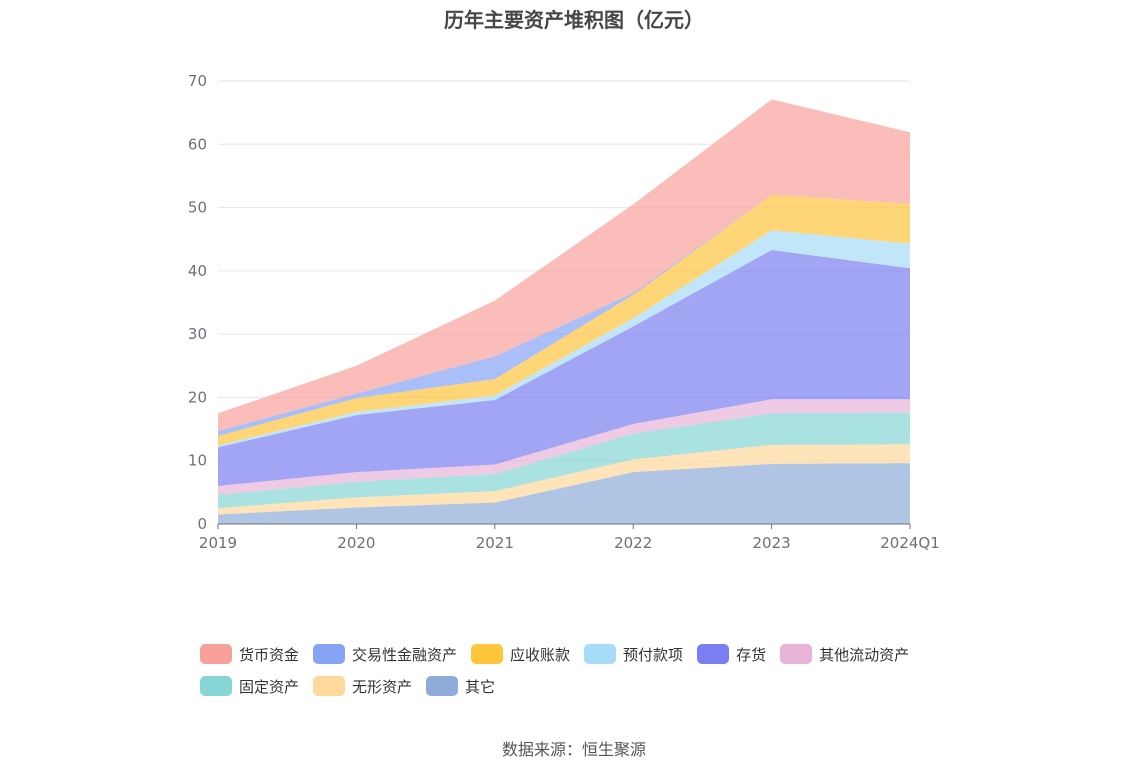 This screenshot has height=776, width=1148. What do you see at coordinates (197, 81) in the screenshot?
I see `y-tick-label: 70` at bounding box center [197, 81].